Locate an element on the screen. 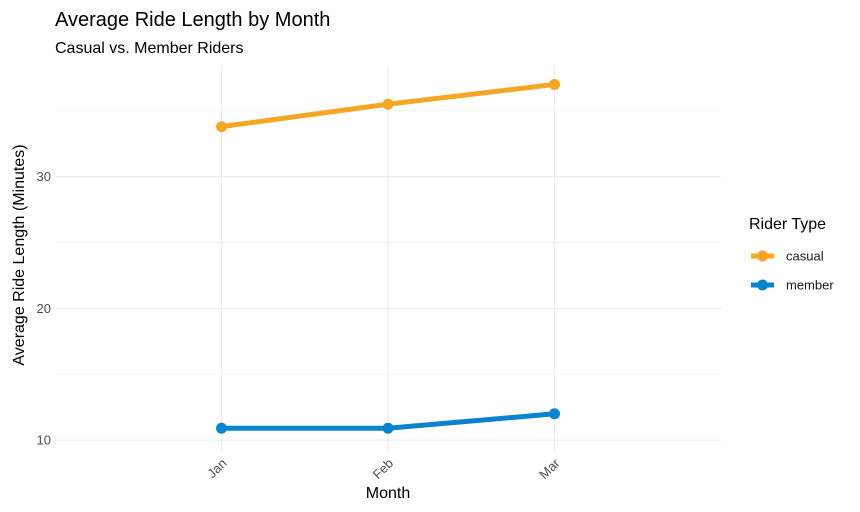 This screenshot has height=512, width=860. legend-label: casual is located at coordinates (805, 256).